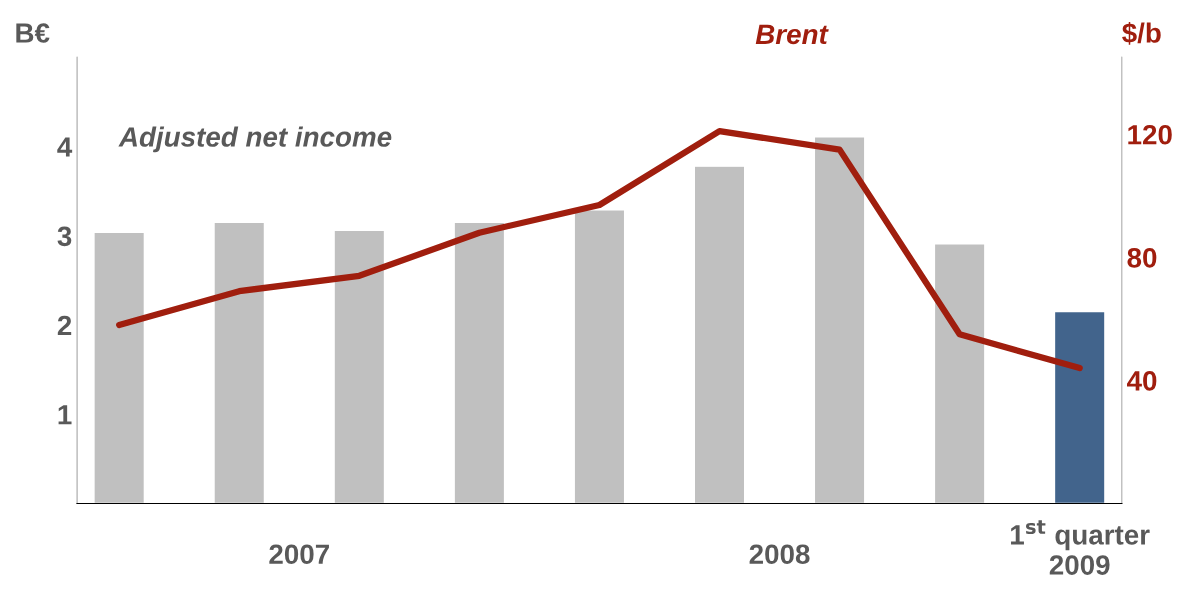 This screenshot has height=603, width=1187. What do you see at coordinates (33, 33) in the screenshot?
I see `y-axis-title: B€` at bounding box center [33, 33].